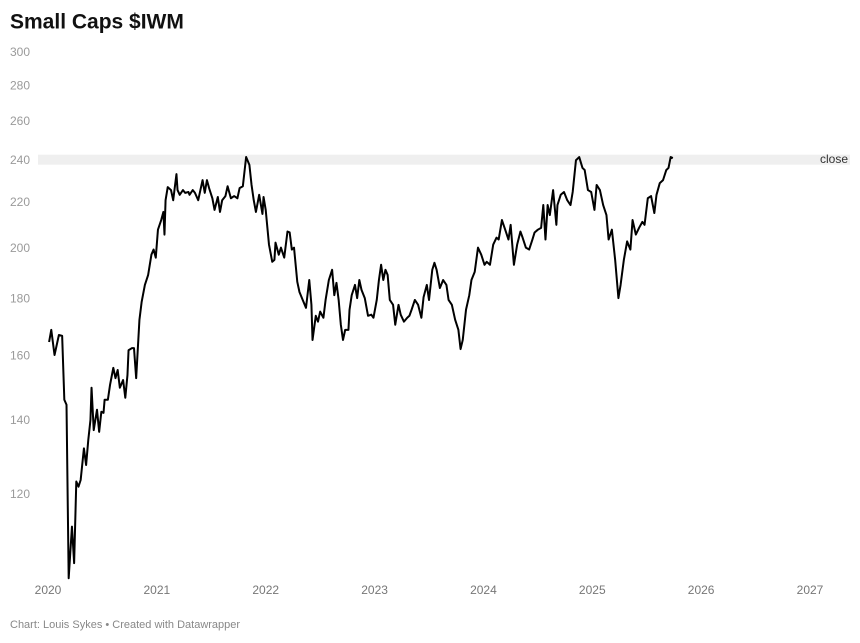  Describe the element at coordinates (810, 590) in the screenshot. I see `x-tick-label: 2027` at that location.